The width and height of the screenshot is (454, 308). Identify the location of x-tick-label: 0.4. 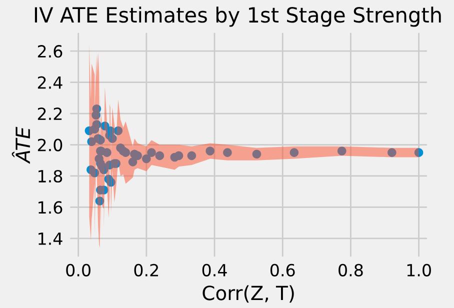
(214, 270).